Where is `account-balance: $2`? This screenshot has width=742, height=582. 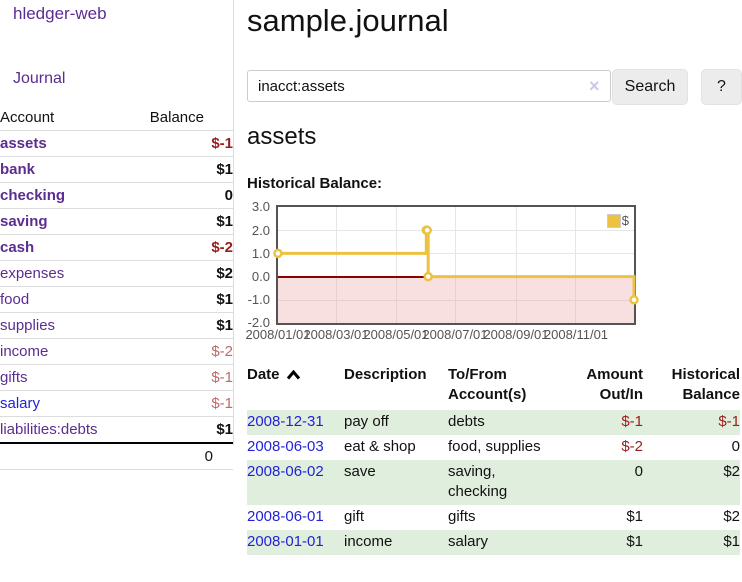 account-balance: $2 is located at coordinates (224, 273).